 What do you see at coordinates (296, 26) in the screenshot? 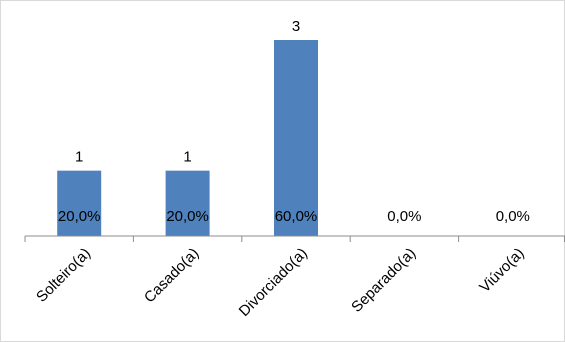
I see `value-label-3: 3` at bounding box center [296, 26].